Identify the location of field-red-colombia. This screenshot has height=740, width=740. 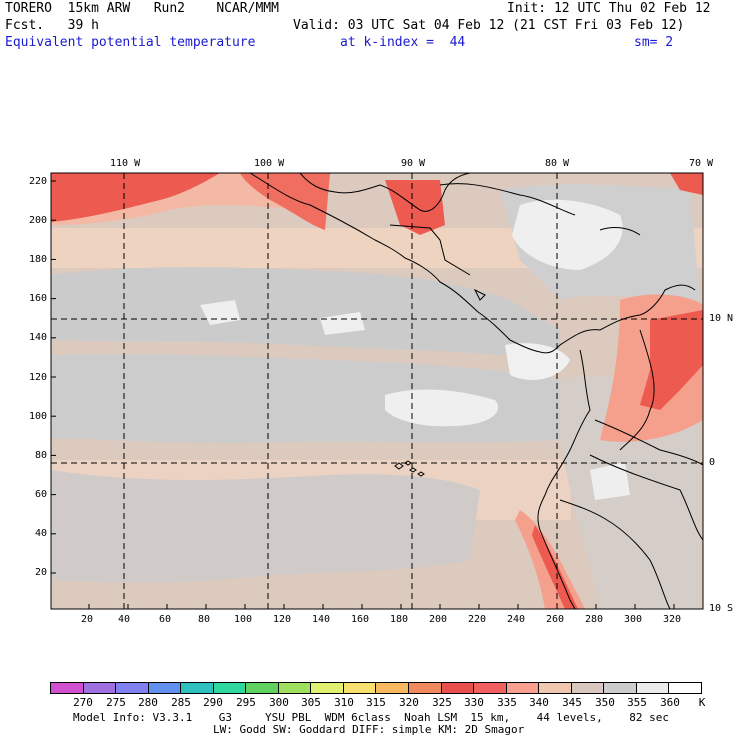
(671, 360).